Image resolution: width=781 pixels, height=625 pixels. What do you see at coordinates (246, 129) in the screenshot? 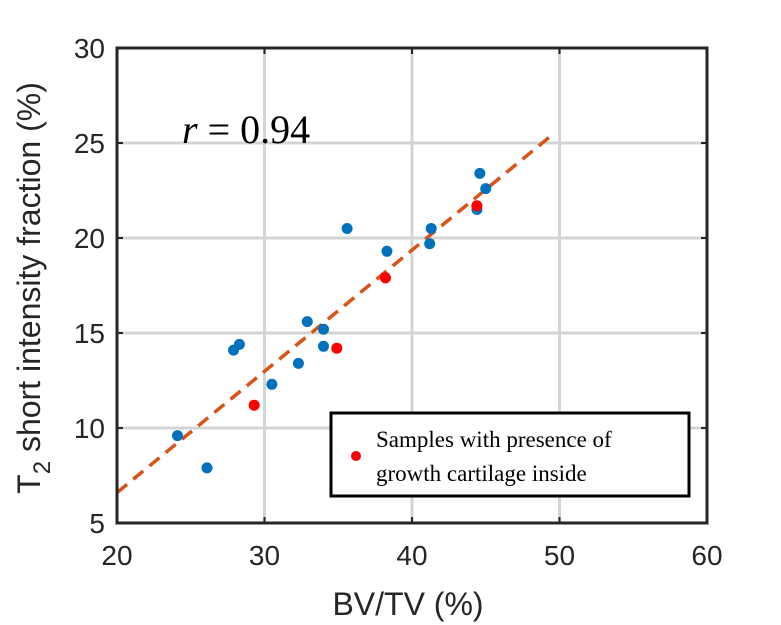
I see `correlation-annotation: r = 0.94` at bounding box center [246, 129].